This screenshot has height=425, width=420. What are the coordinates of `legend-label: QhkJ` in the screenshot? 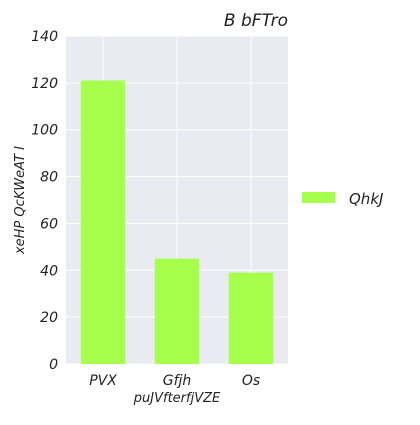 It's located at (366, 199).